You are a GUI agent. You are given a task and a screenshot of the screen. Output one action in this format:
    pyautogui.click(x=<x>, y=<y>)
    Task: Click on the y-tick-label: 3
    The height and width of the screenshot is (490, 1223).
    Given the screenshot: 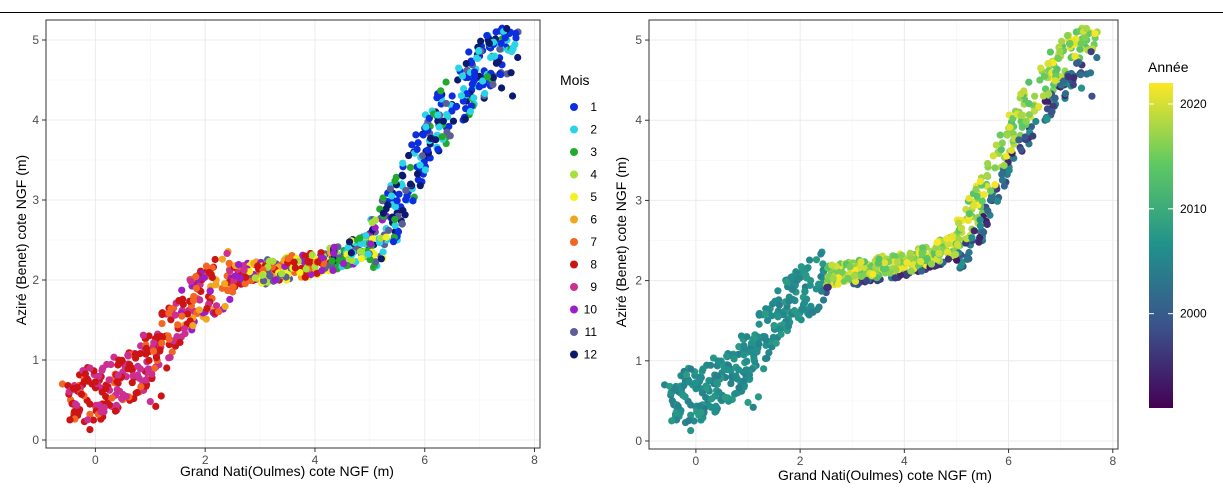 What is the action you would take?
    pyautogui.click(x=638, y=200)
    